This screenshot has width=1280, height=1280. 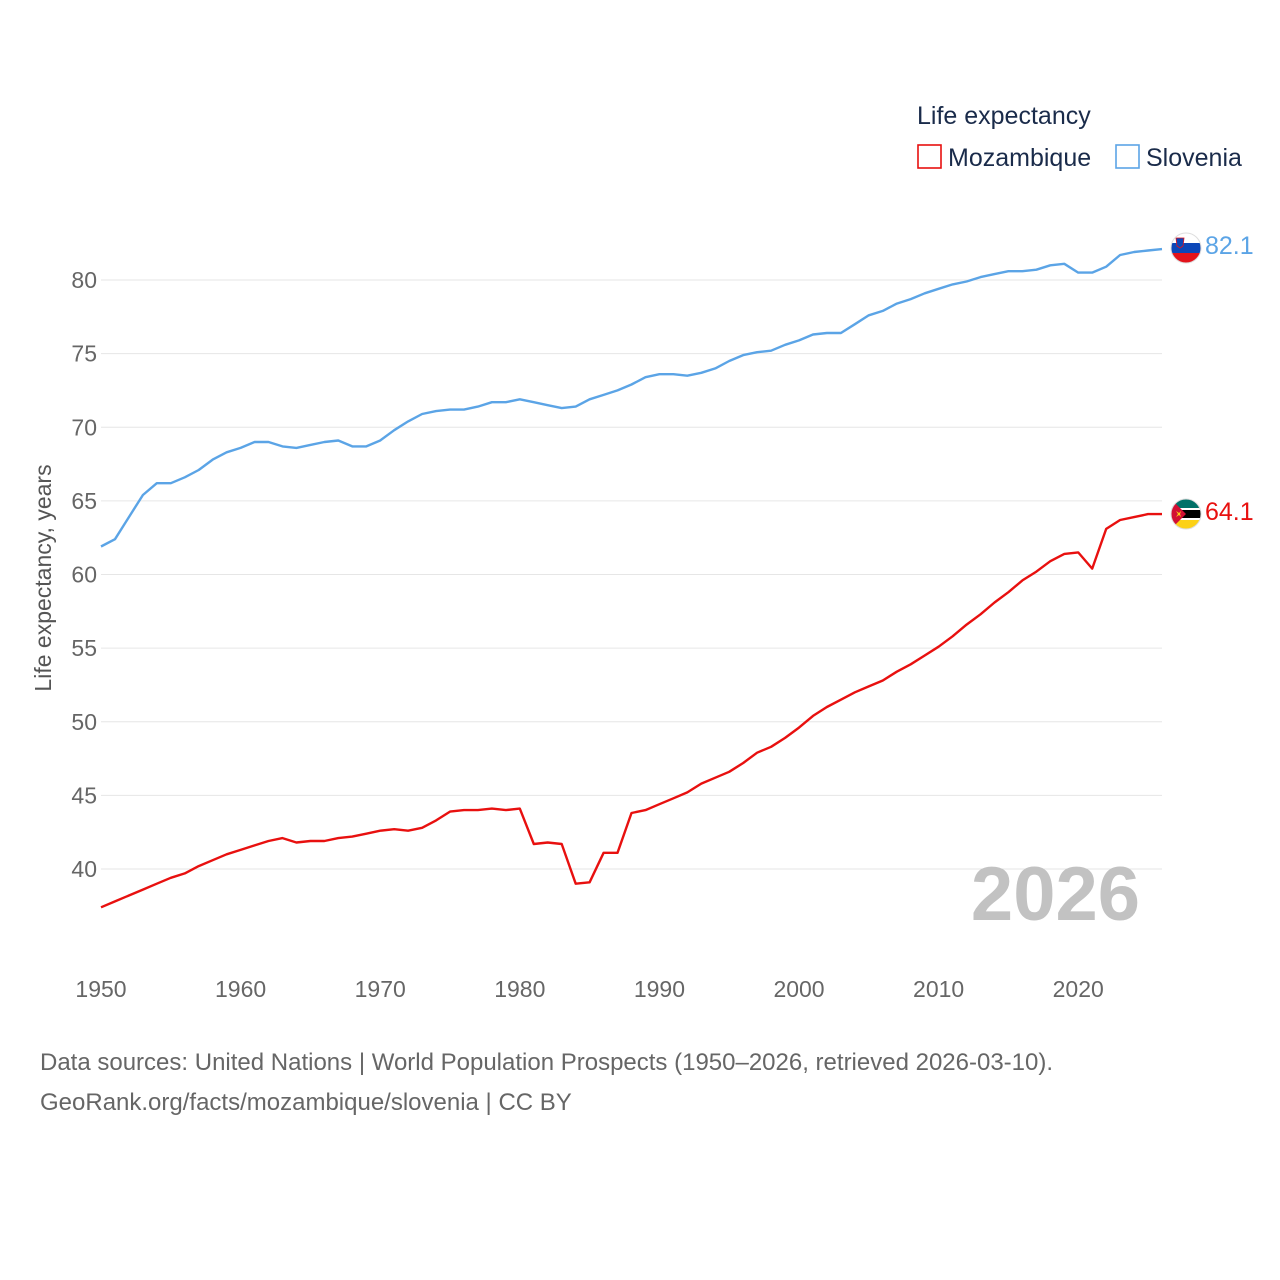 What do you see at coordinates (84, 795) in the screenshot?
I see `y-tick-label-45: 45` at bounding box center [84, 795].